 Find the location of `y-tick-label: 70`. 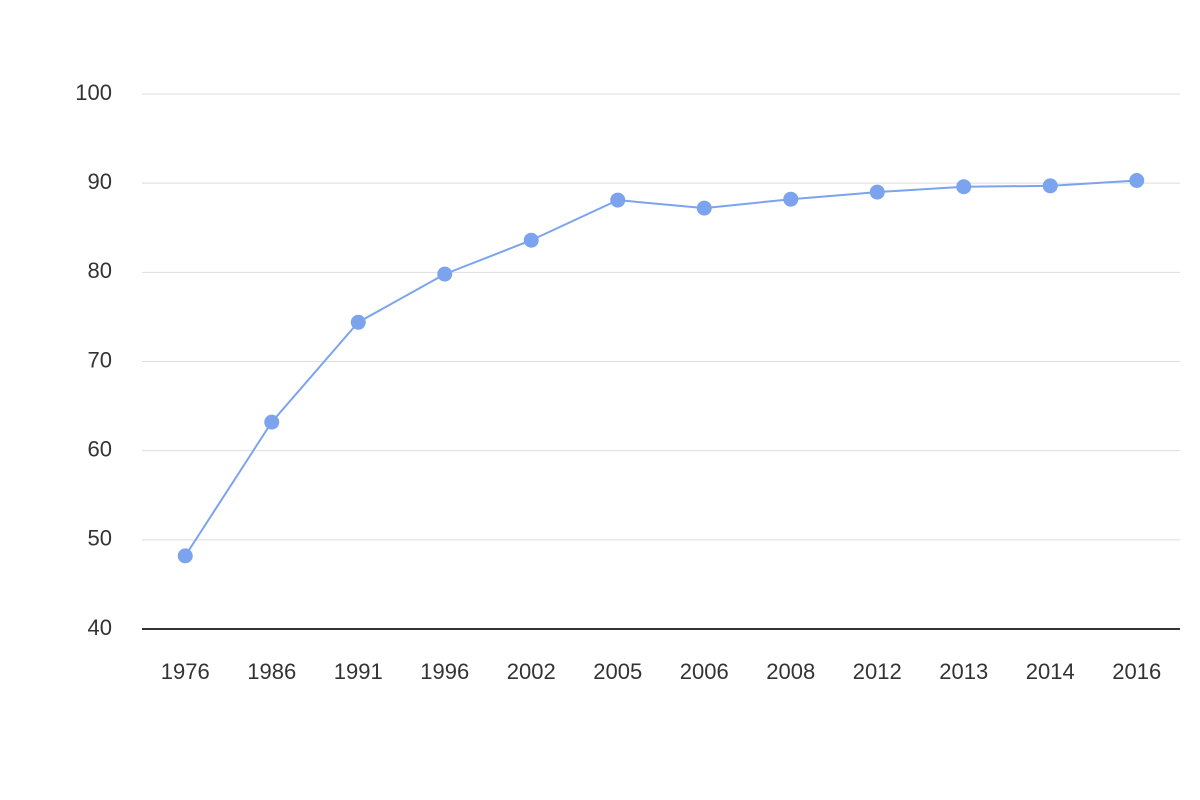

y-tick-label: 70 is located at coordinates (100, 359).